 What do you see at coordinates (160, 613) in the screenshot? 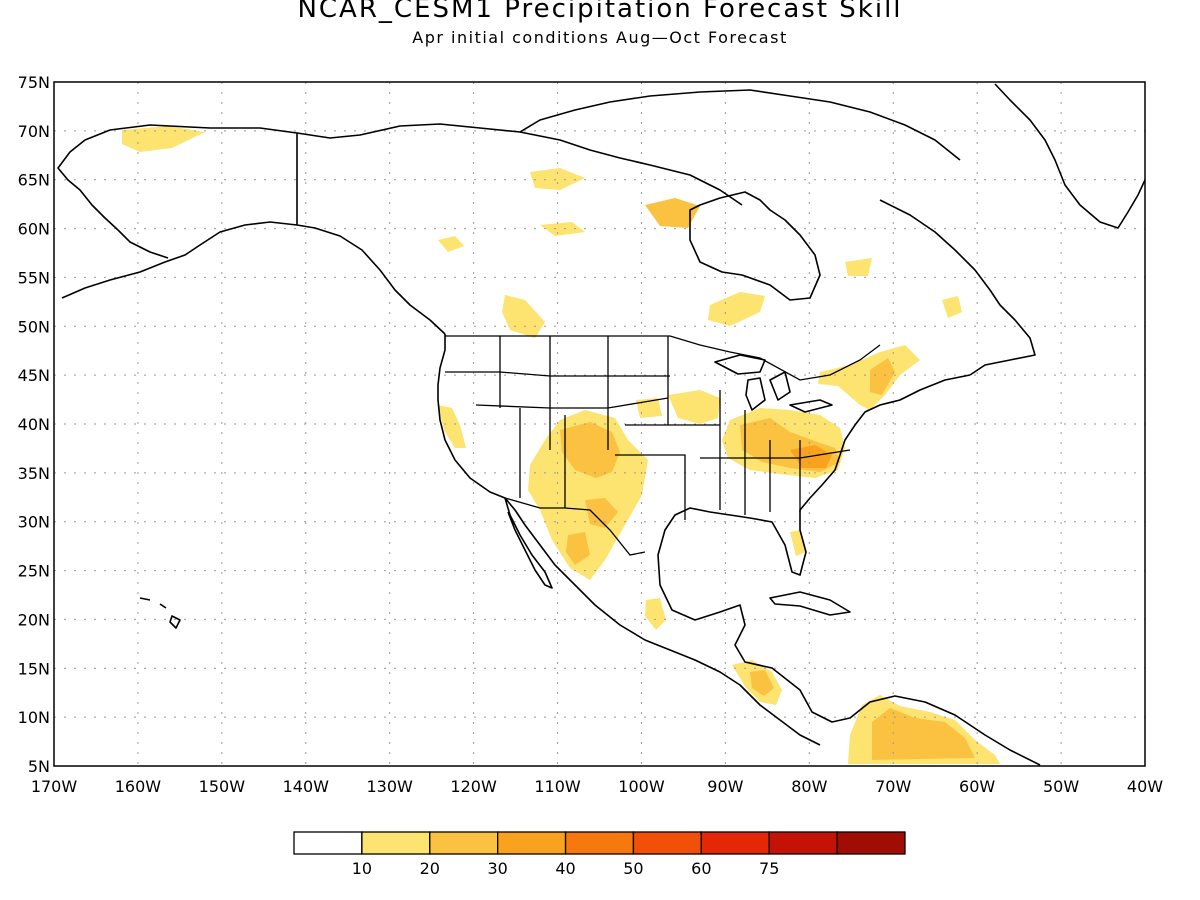
I see `coastline-hawaii` at bounding box center [160, 613].